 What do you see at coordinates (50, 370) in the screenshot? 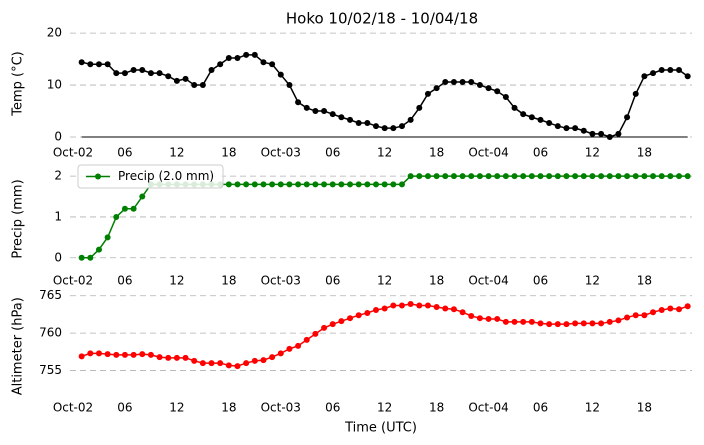
I see `y-tick-label: 755` at bounding box center [50, 370].